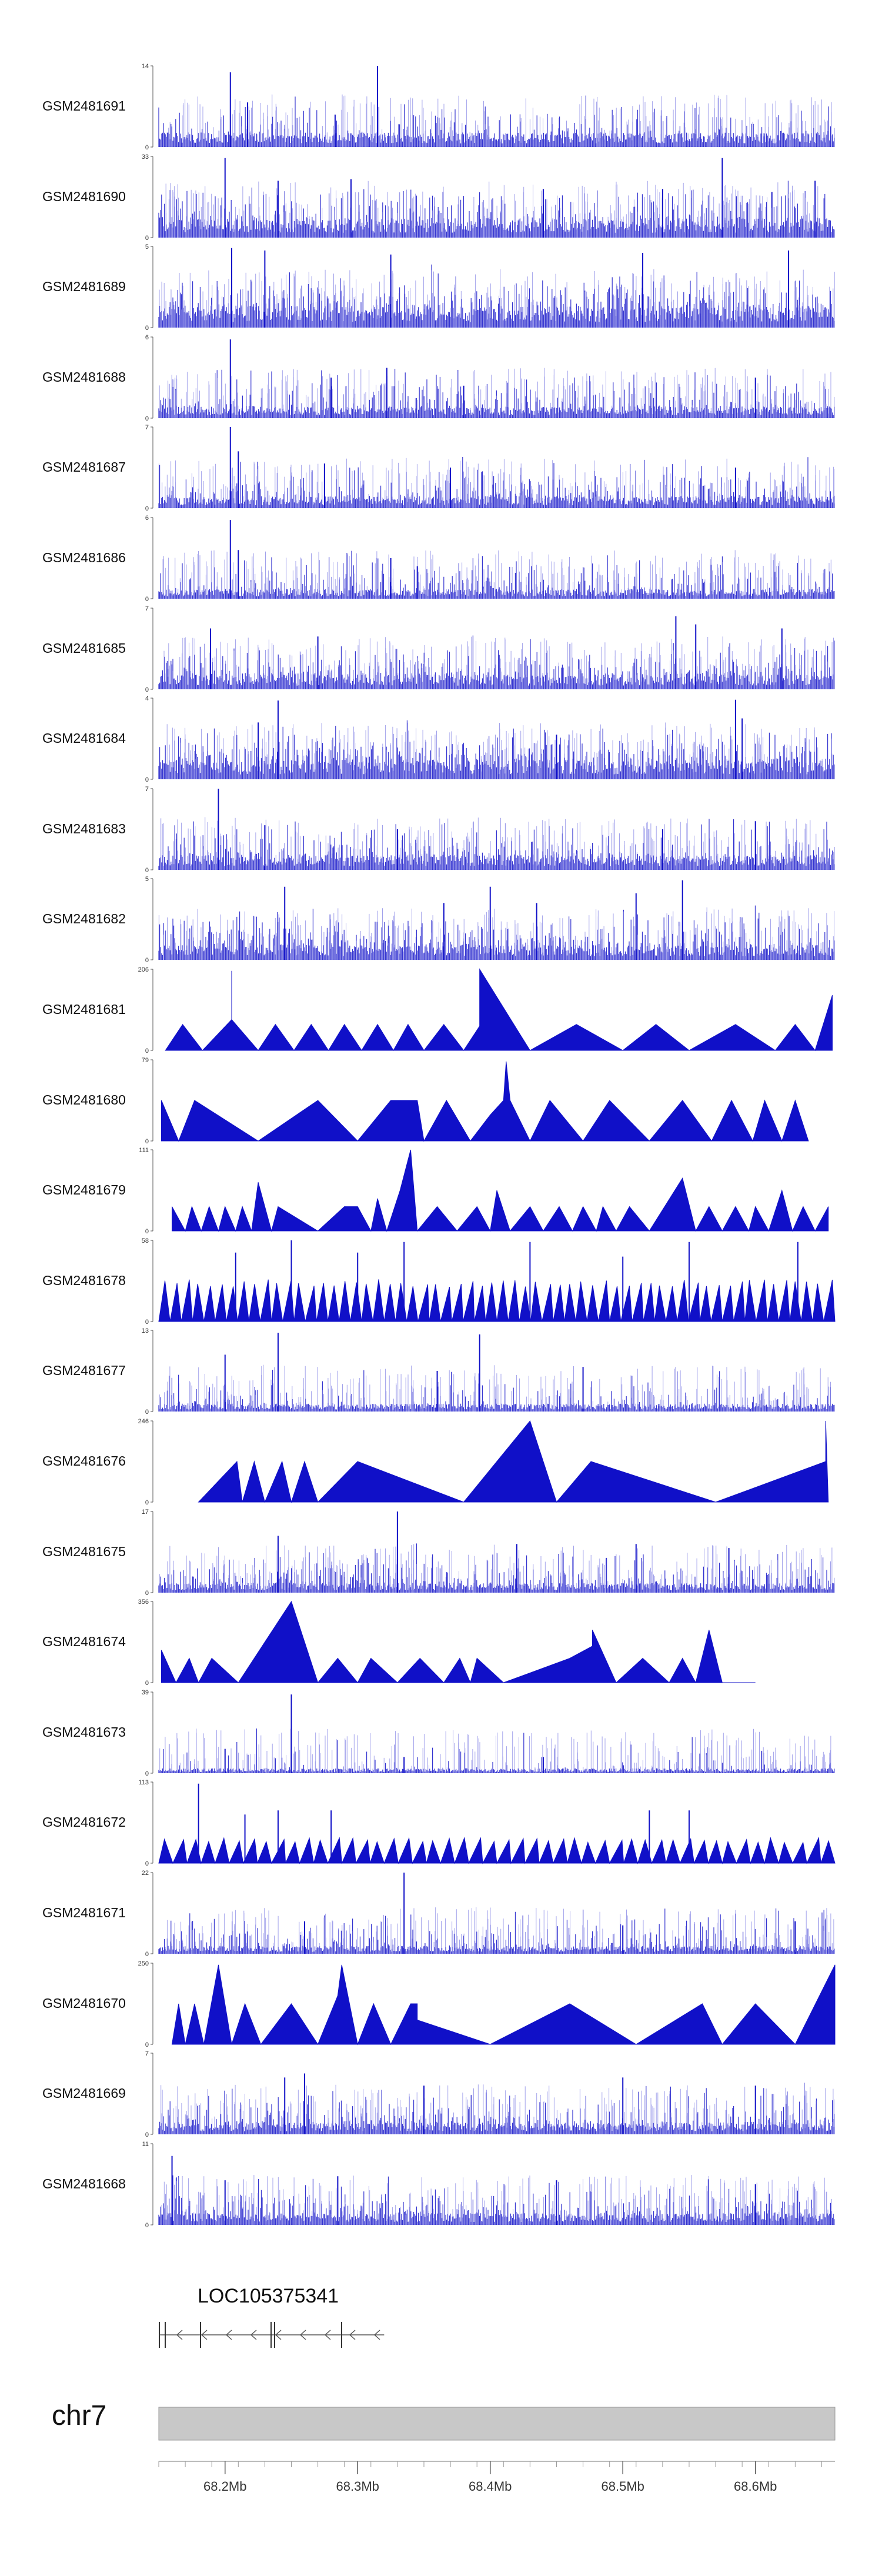 Image resolution: width=882 pixels, height=2576 pixels. I want to click on track-label: GSM2481679, so click(84, 1190).